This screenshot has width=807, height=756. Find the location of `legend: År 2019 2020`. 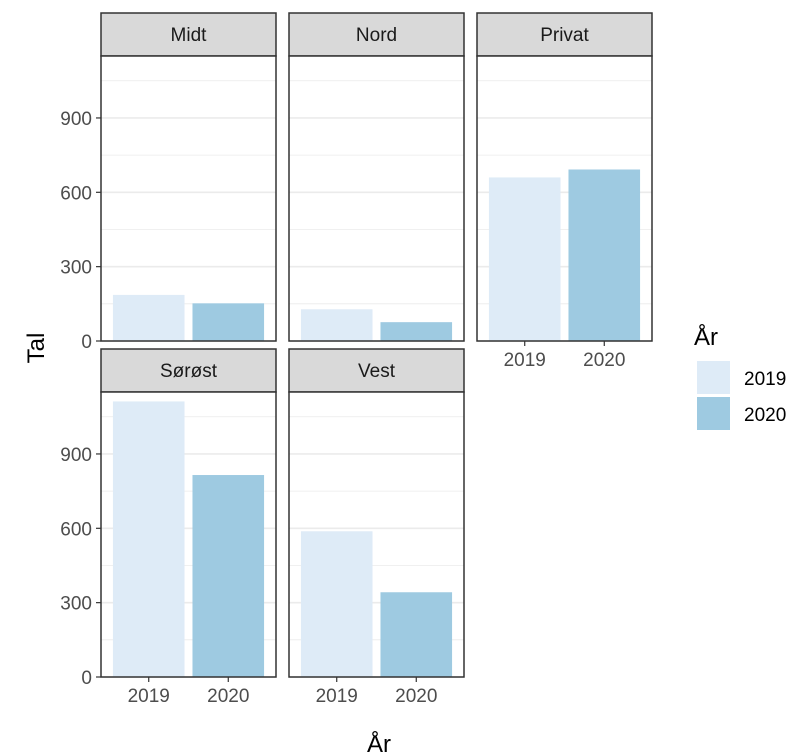

legend: År 2019 2020 is located at coordinates (740, 376).